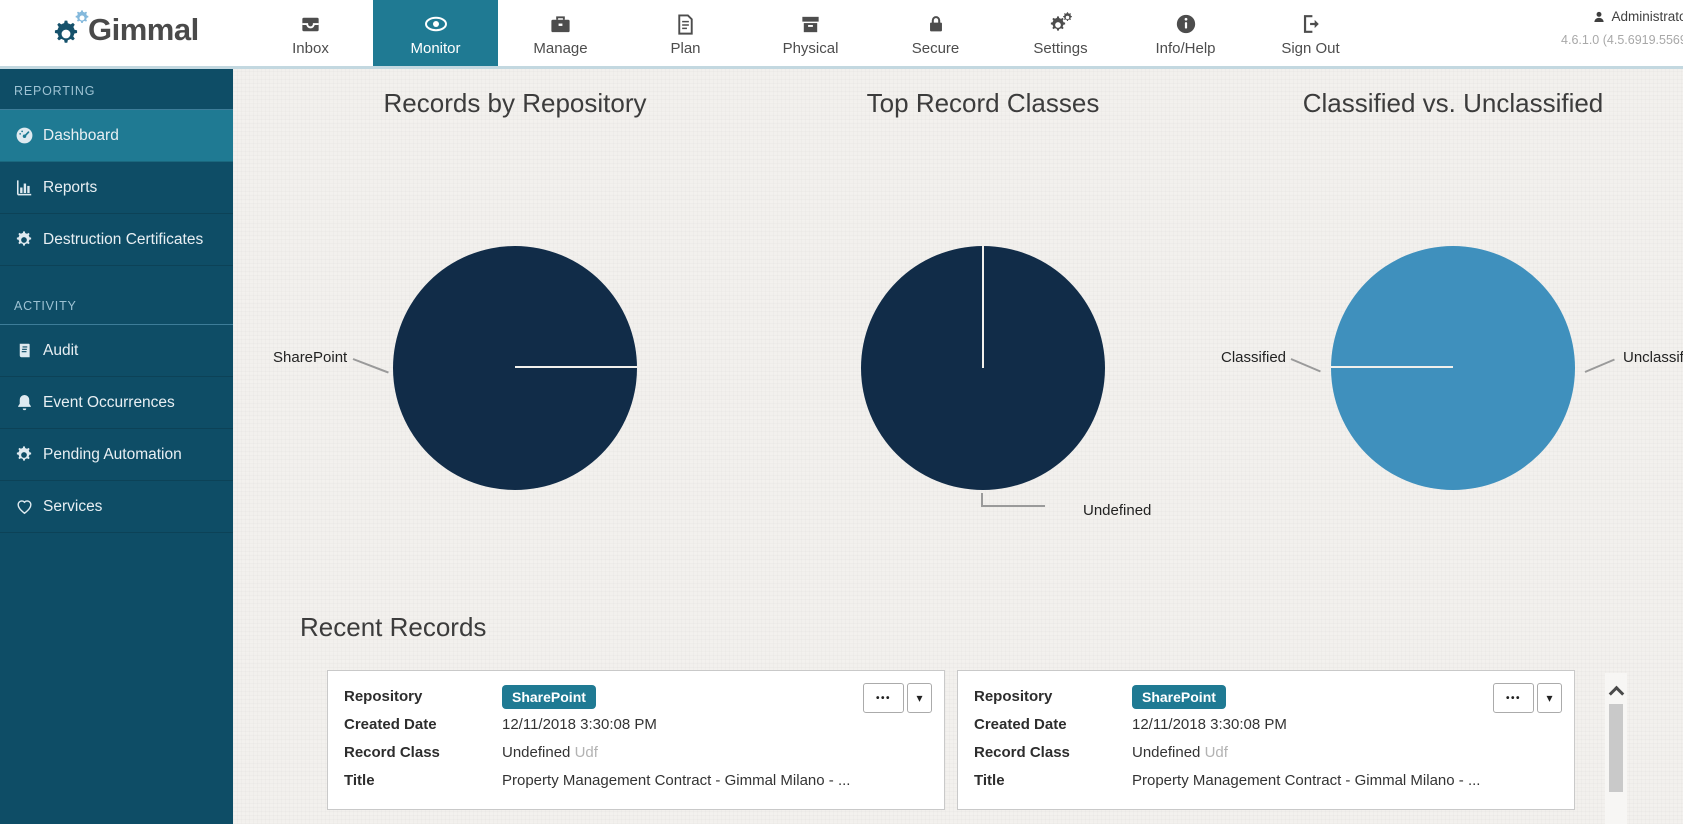  I want to click on sidebar-item-label: Audit, so click(61, 350).